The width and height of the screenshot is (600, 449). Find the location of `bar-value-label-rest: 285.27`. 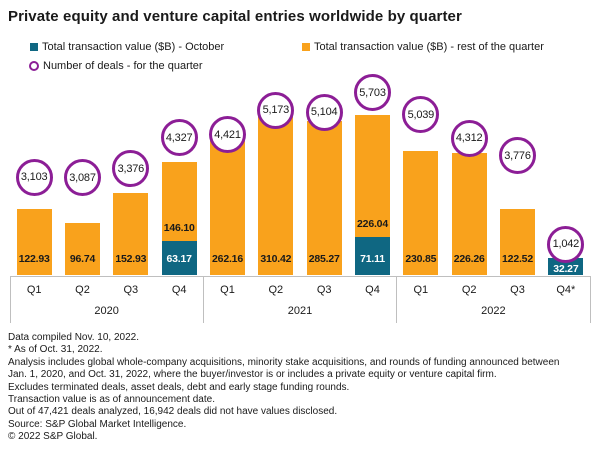

bar-value-label-rest: 285.27 is located at coordinates (324, 258).